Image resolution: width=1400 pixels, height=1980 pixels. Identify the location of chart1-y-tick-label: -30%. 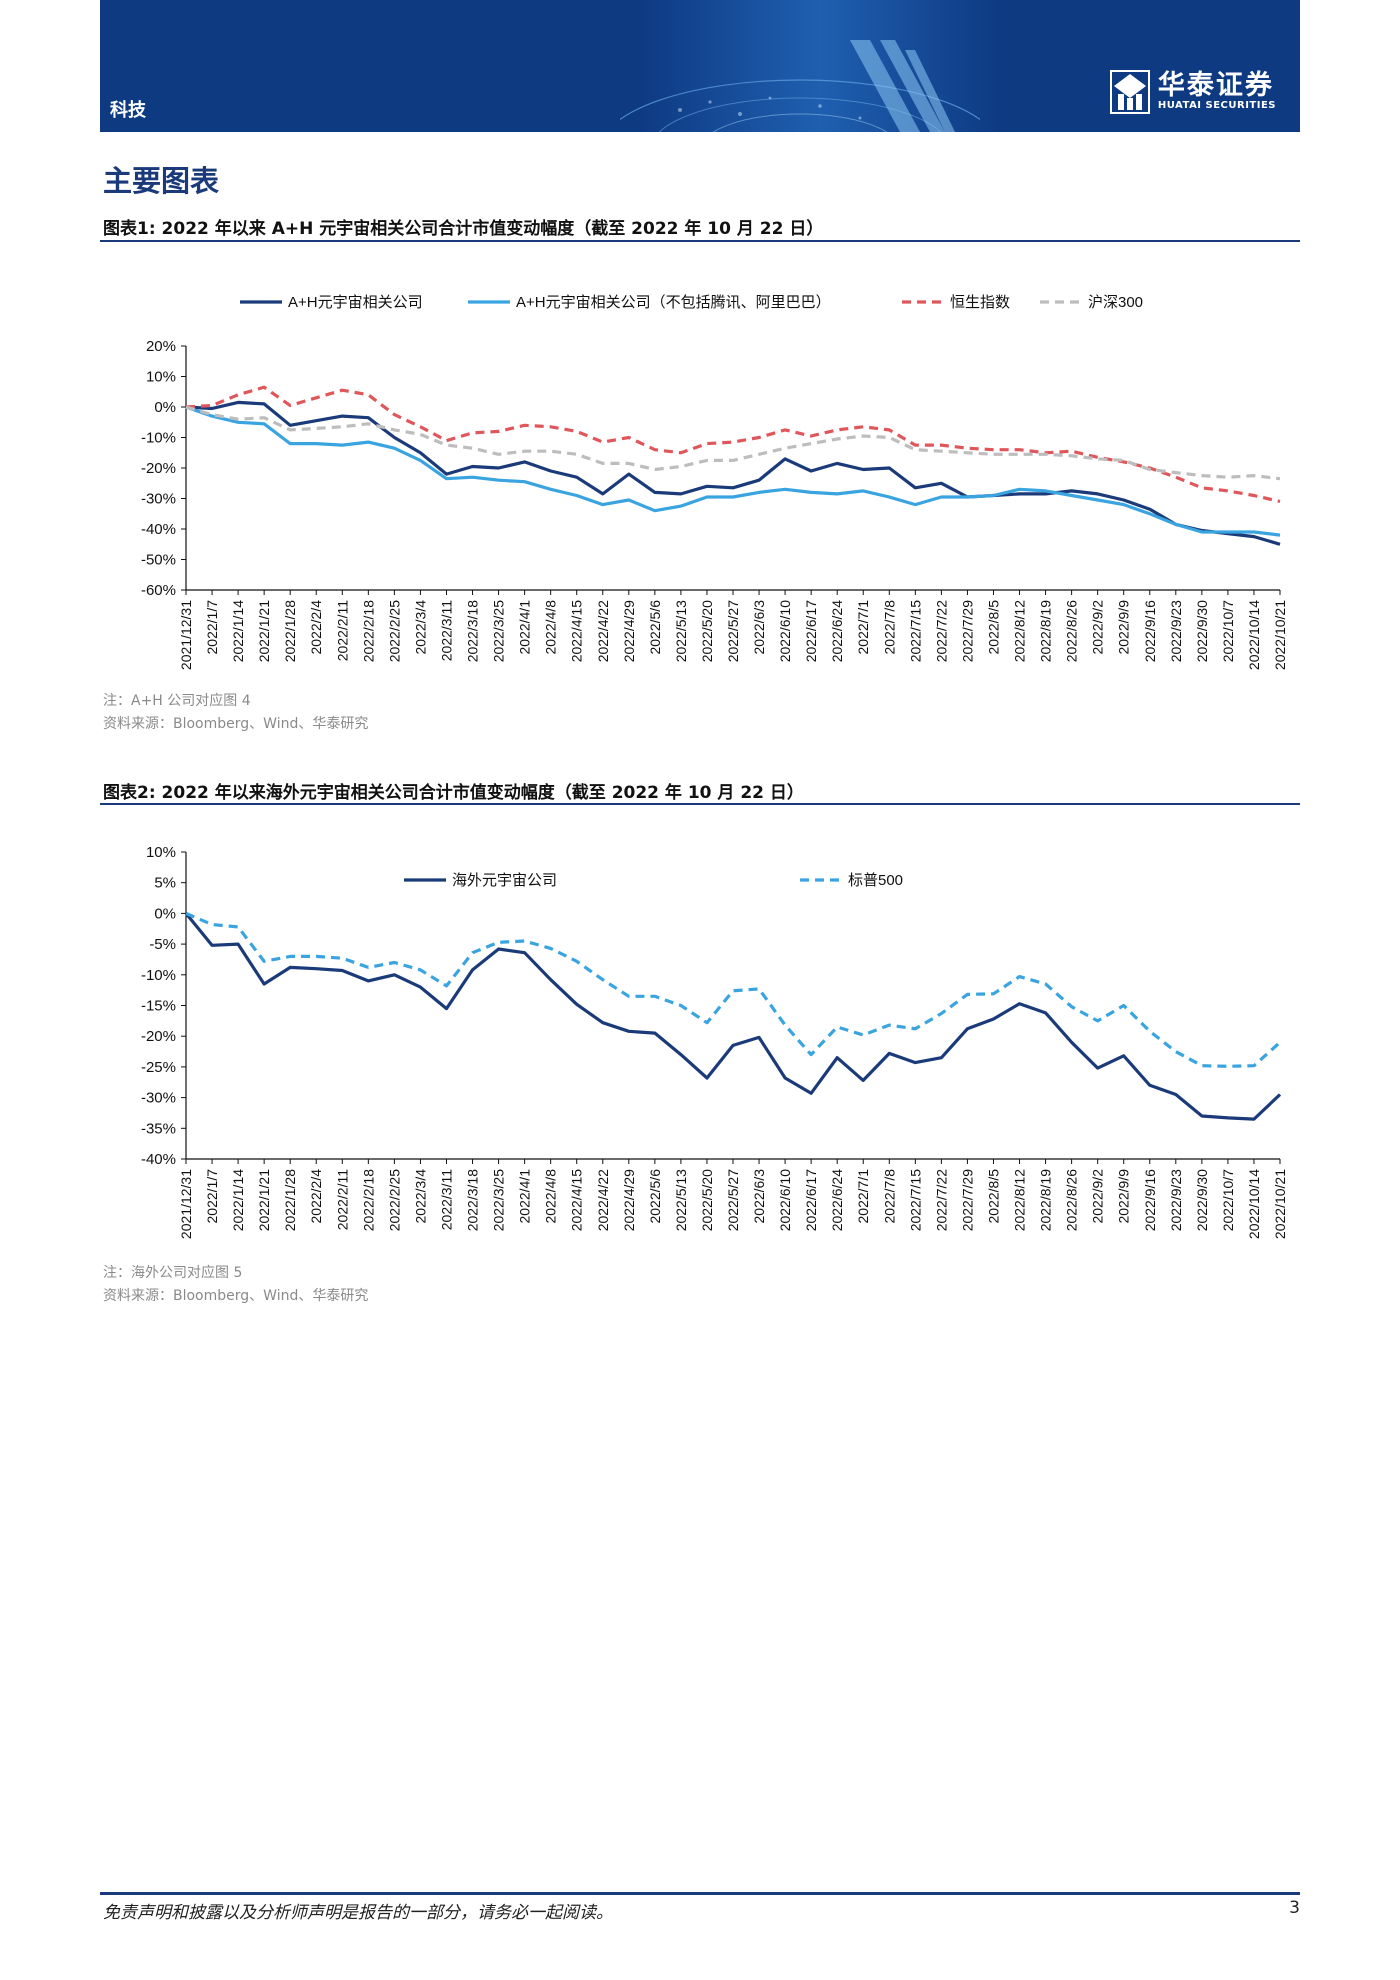
(158, 1098).